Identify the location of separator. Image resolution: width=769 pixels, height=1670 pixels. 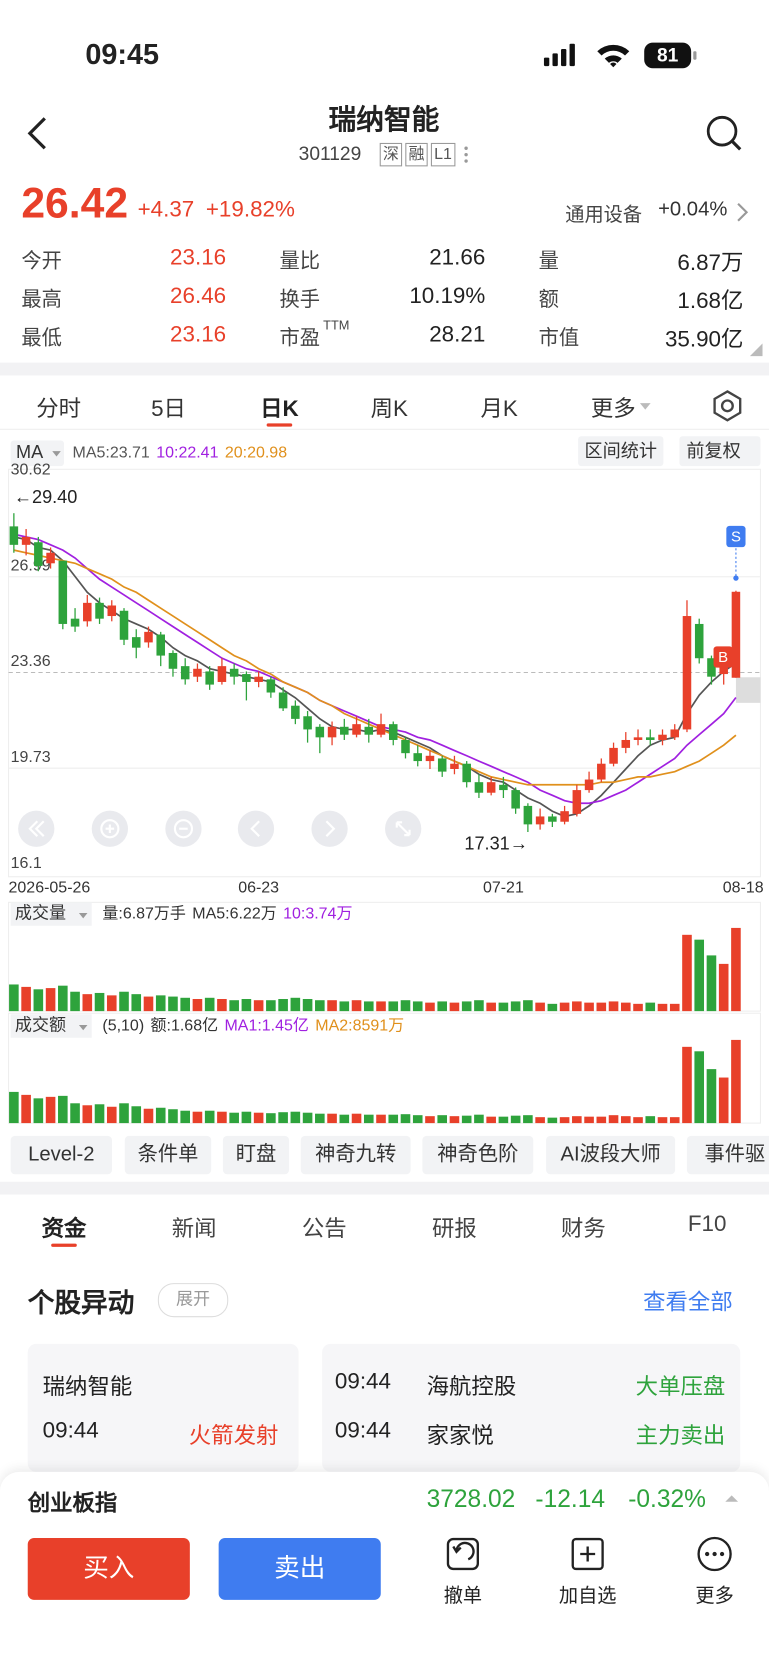
(384, 1188).